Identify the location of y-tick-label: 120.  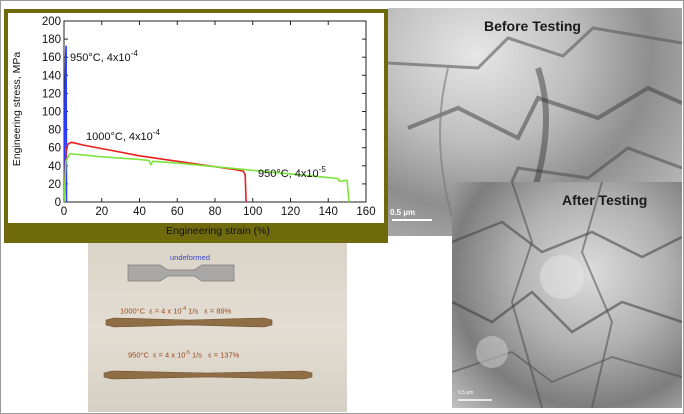
(51, 94).